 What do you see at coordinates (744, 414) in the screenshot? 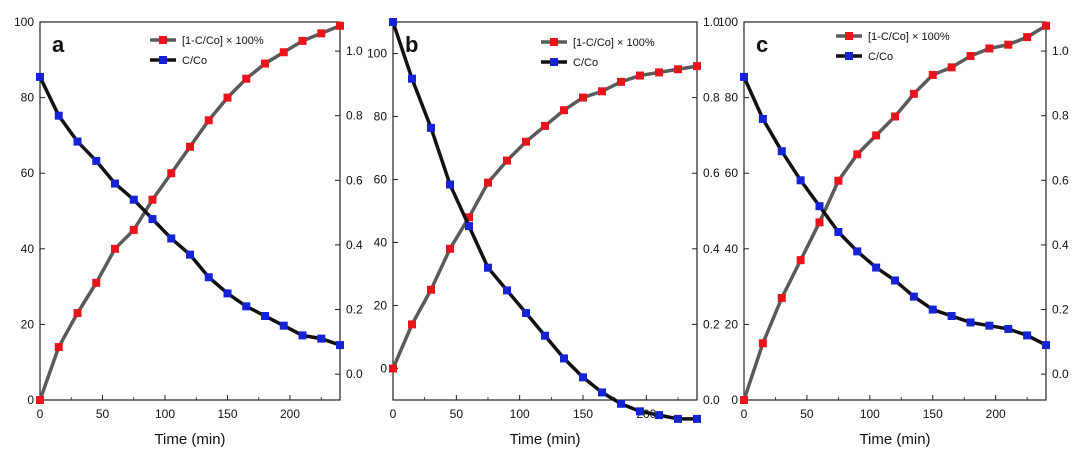
I see `x-tick-label: 0` at bounding box center [744, 414].